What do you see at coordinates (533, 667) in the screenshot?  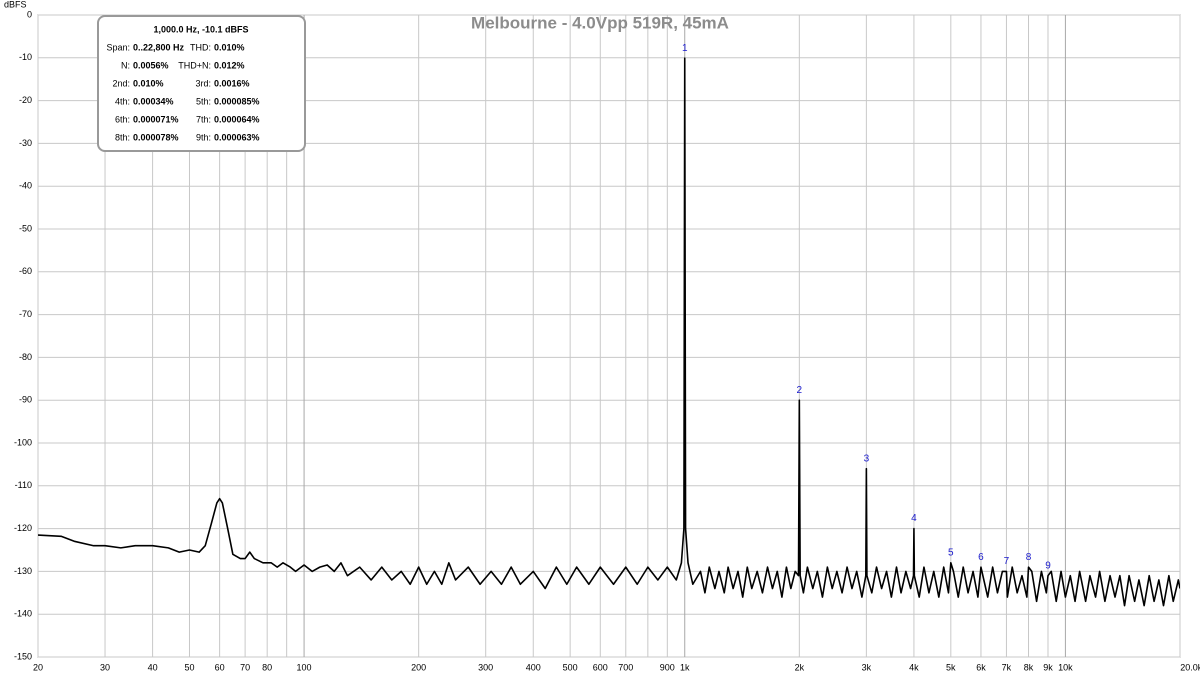 I see `x-tick-label: 400` at bounding box center [533, 667].